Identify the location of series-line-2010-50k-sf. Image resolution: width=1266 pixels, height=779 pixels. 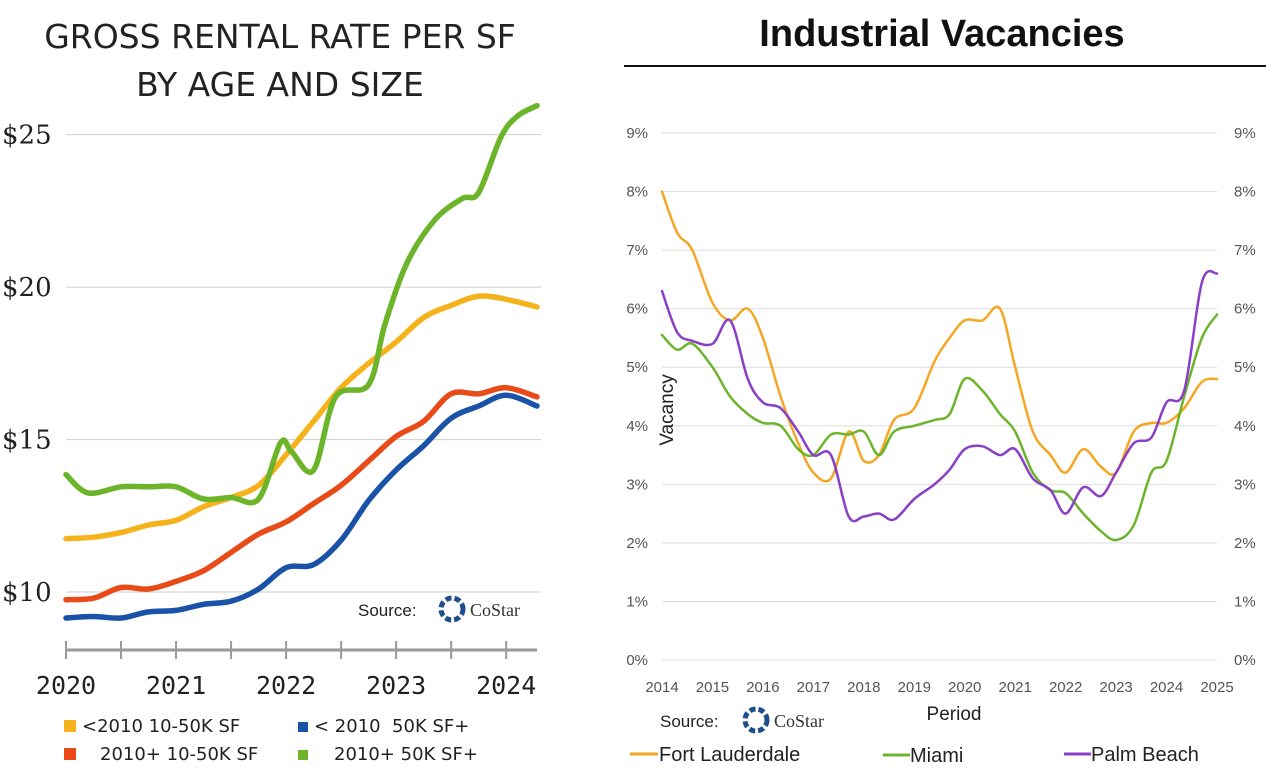
(301, 506).